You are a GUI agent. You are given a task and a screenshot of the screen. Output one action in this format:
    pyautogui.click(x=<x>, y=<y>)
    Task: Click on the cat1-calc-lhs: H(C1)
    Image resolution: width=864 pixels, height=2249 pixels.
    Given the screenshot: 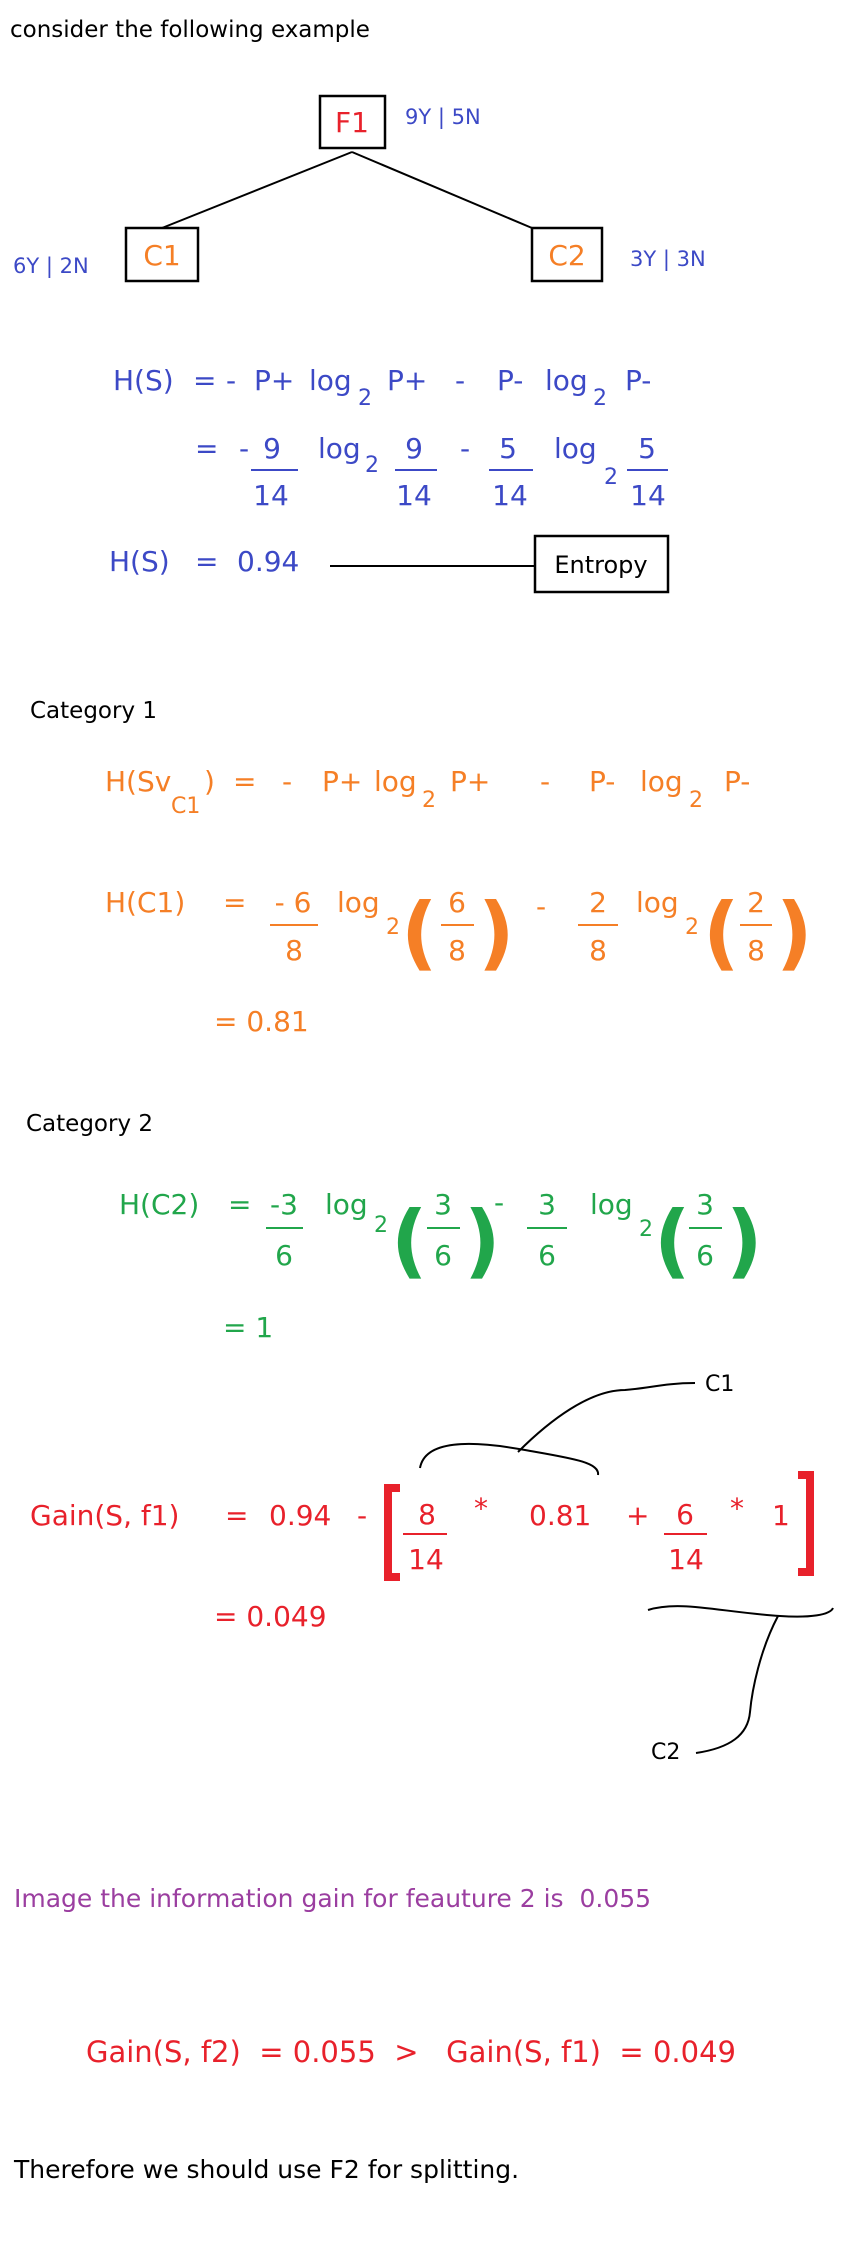 What is the action you would take?
    pyautogui.click(x=145, y=902)
    